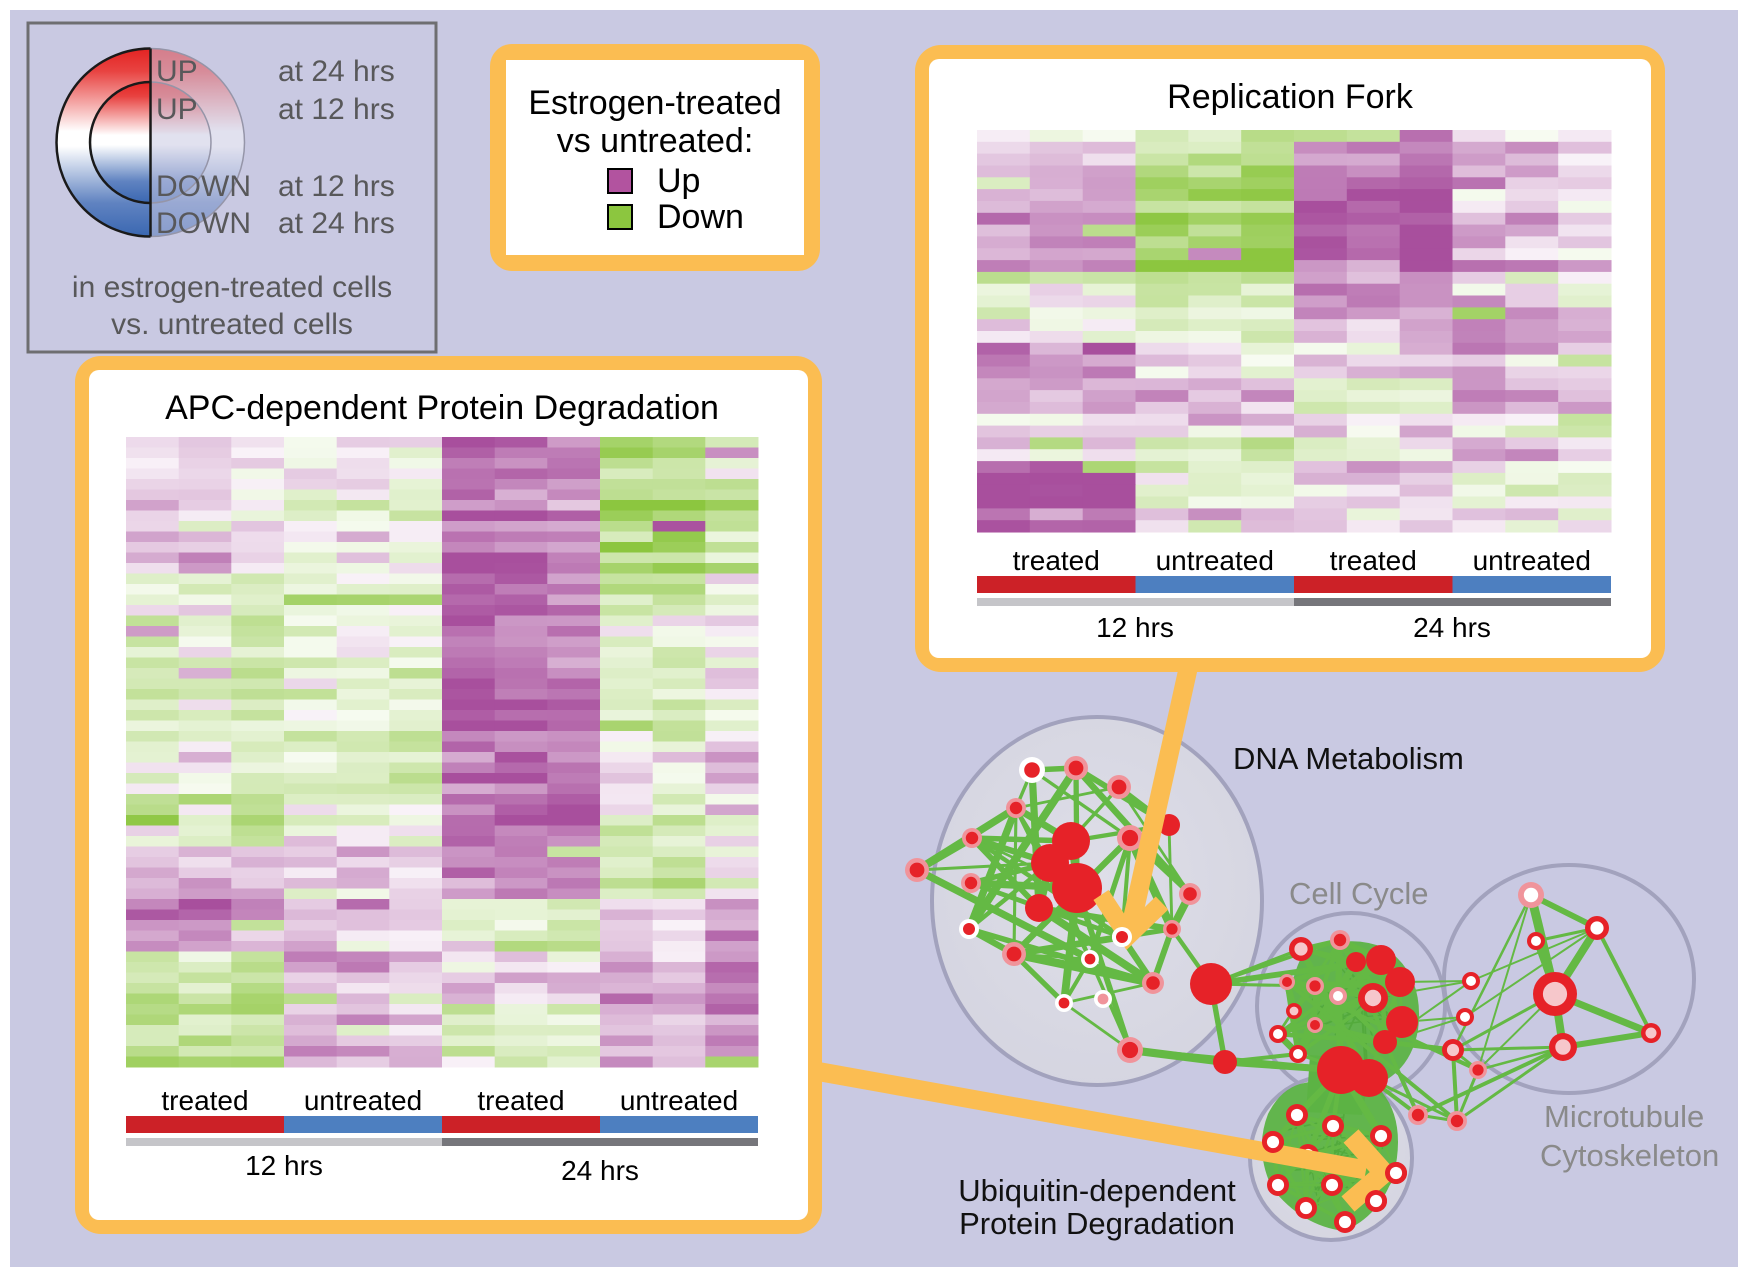 This screenshot has height=1279, width=1750. Describe the element at coordinates (1097, 1223) in the screenshot. I see `svg-text: Protein Degradation` at that location.